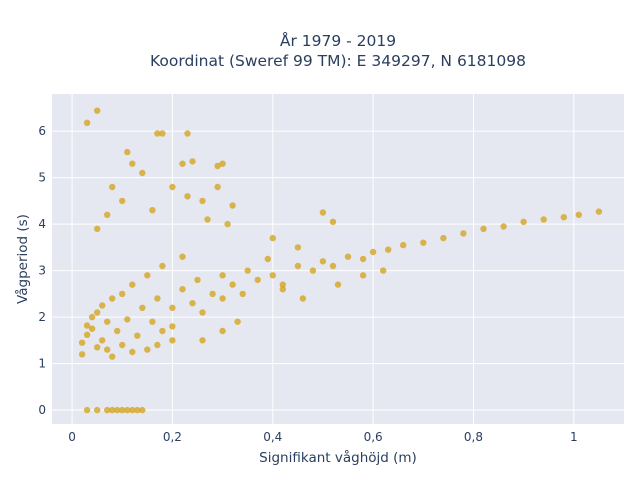 The image size is (640, 480). What do you see at coordinates (42, 131) in the screenshot?
I see `y-tick-label: 6` at bounding box center [42, 131].